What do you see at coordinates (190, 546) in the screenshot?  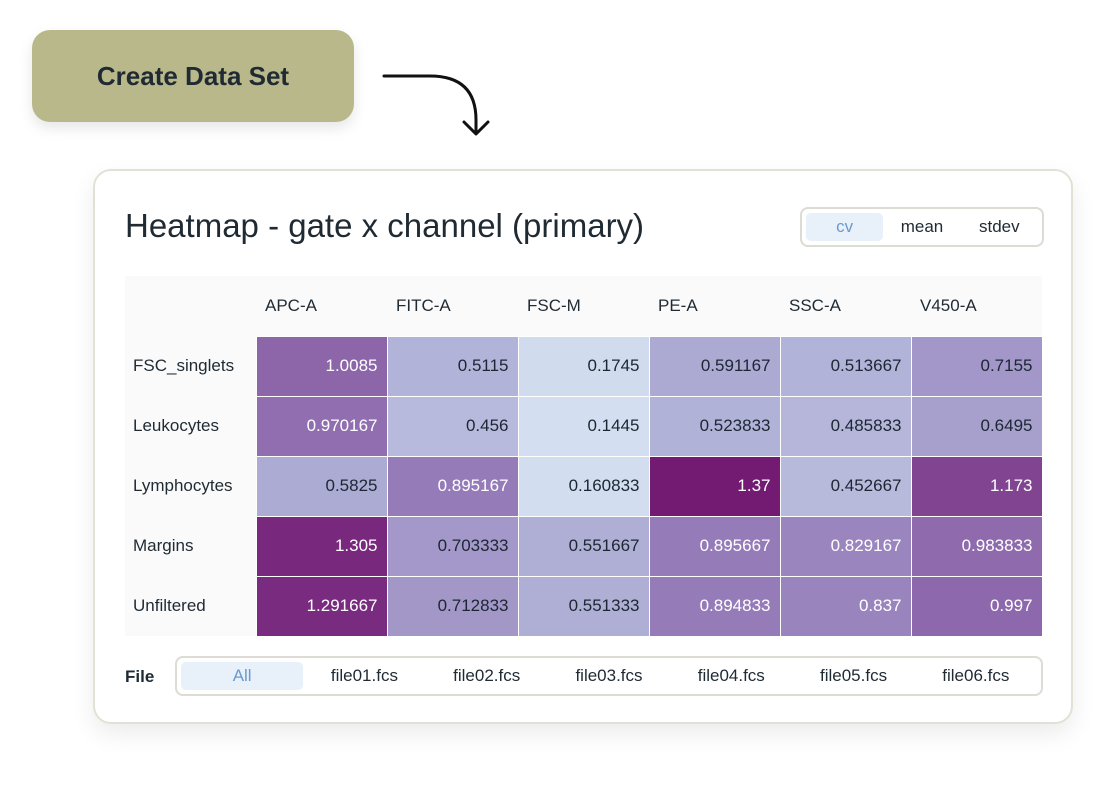 I see `row-header: Margins` at bounding box center [190, 546].